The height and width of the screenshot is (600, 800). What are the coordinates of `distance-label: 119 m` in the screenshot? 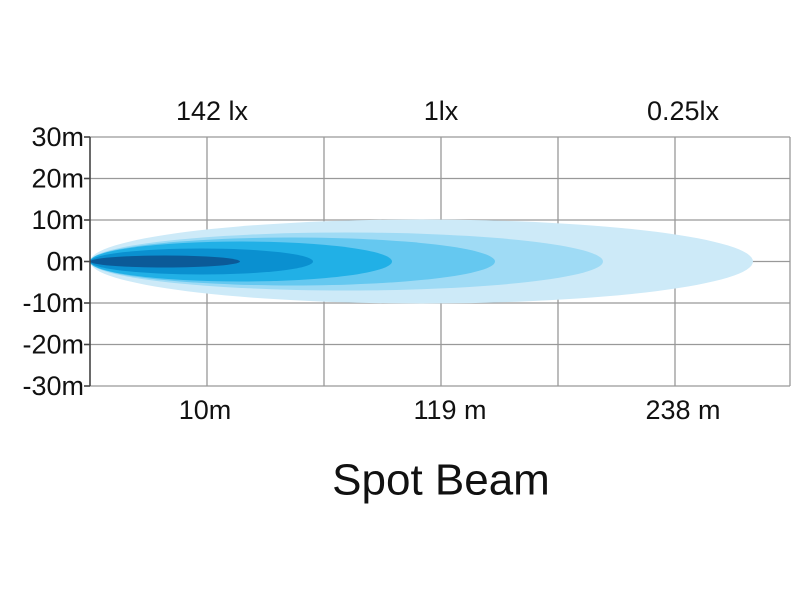 It's located at (449, 410).